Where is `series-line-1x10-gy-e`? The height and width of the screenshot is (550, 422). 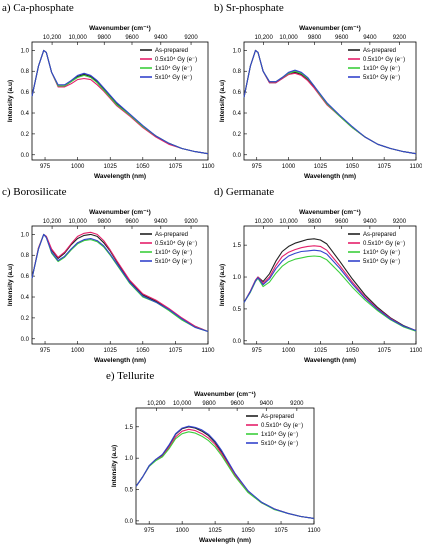
series-line-1x10-gy-e is located at coordinates (120, 283).